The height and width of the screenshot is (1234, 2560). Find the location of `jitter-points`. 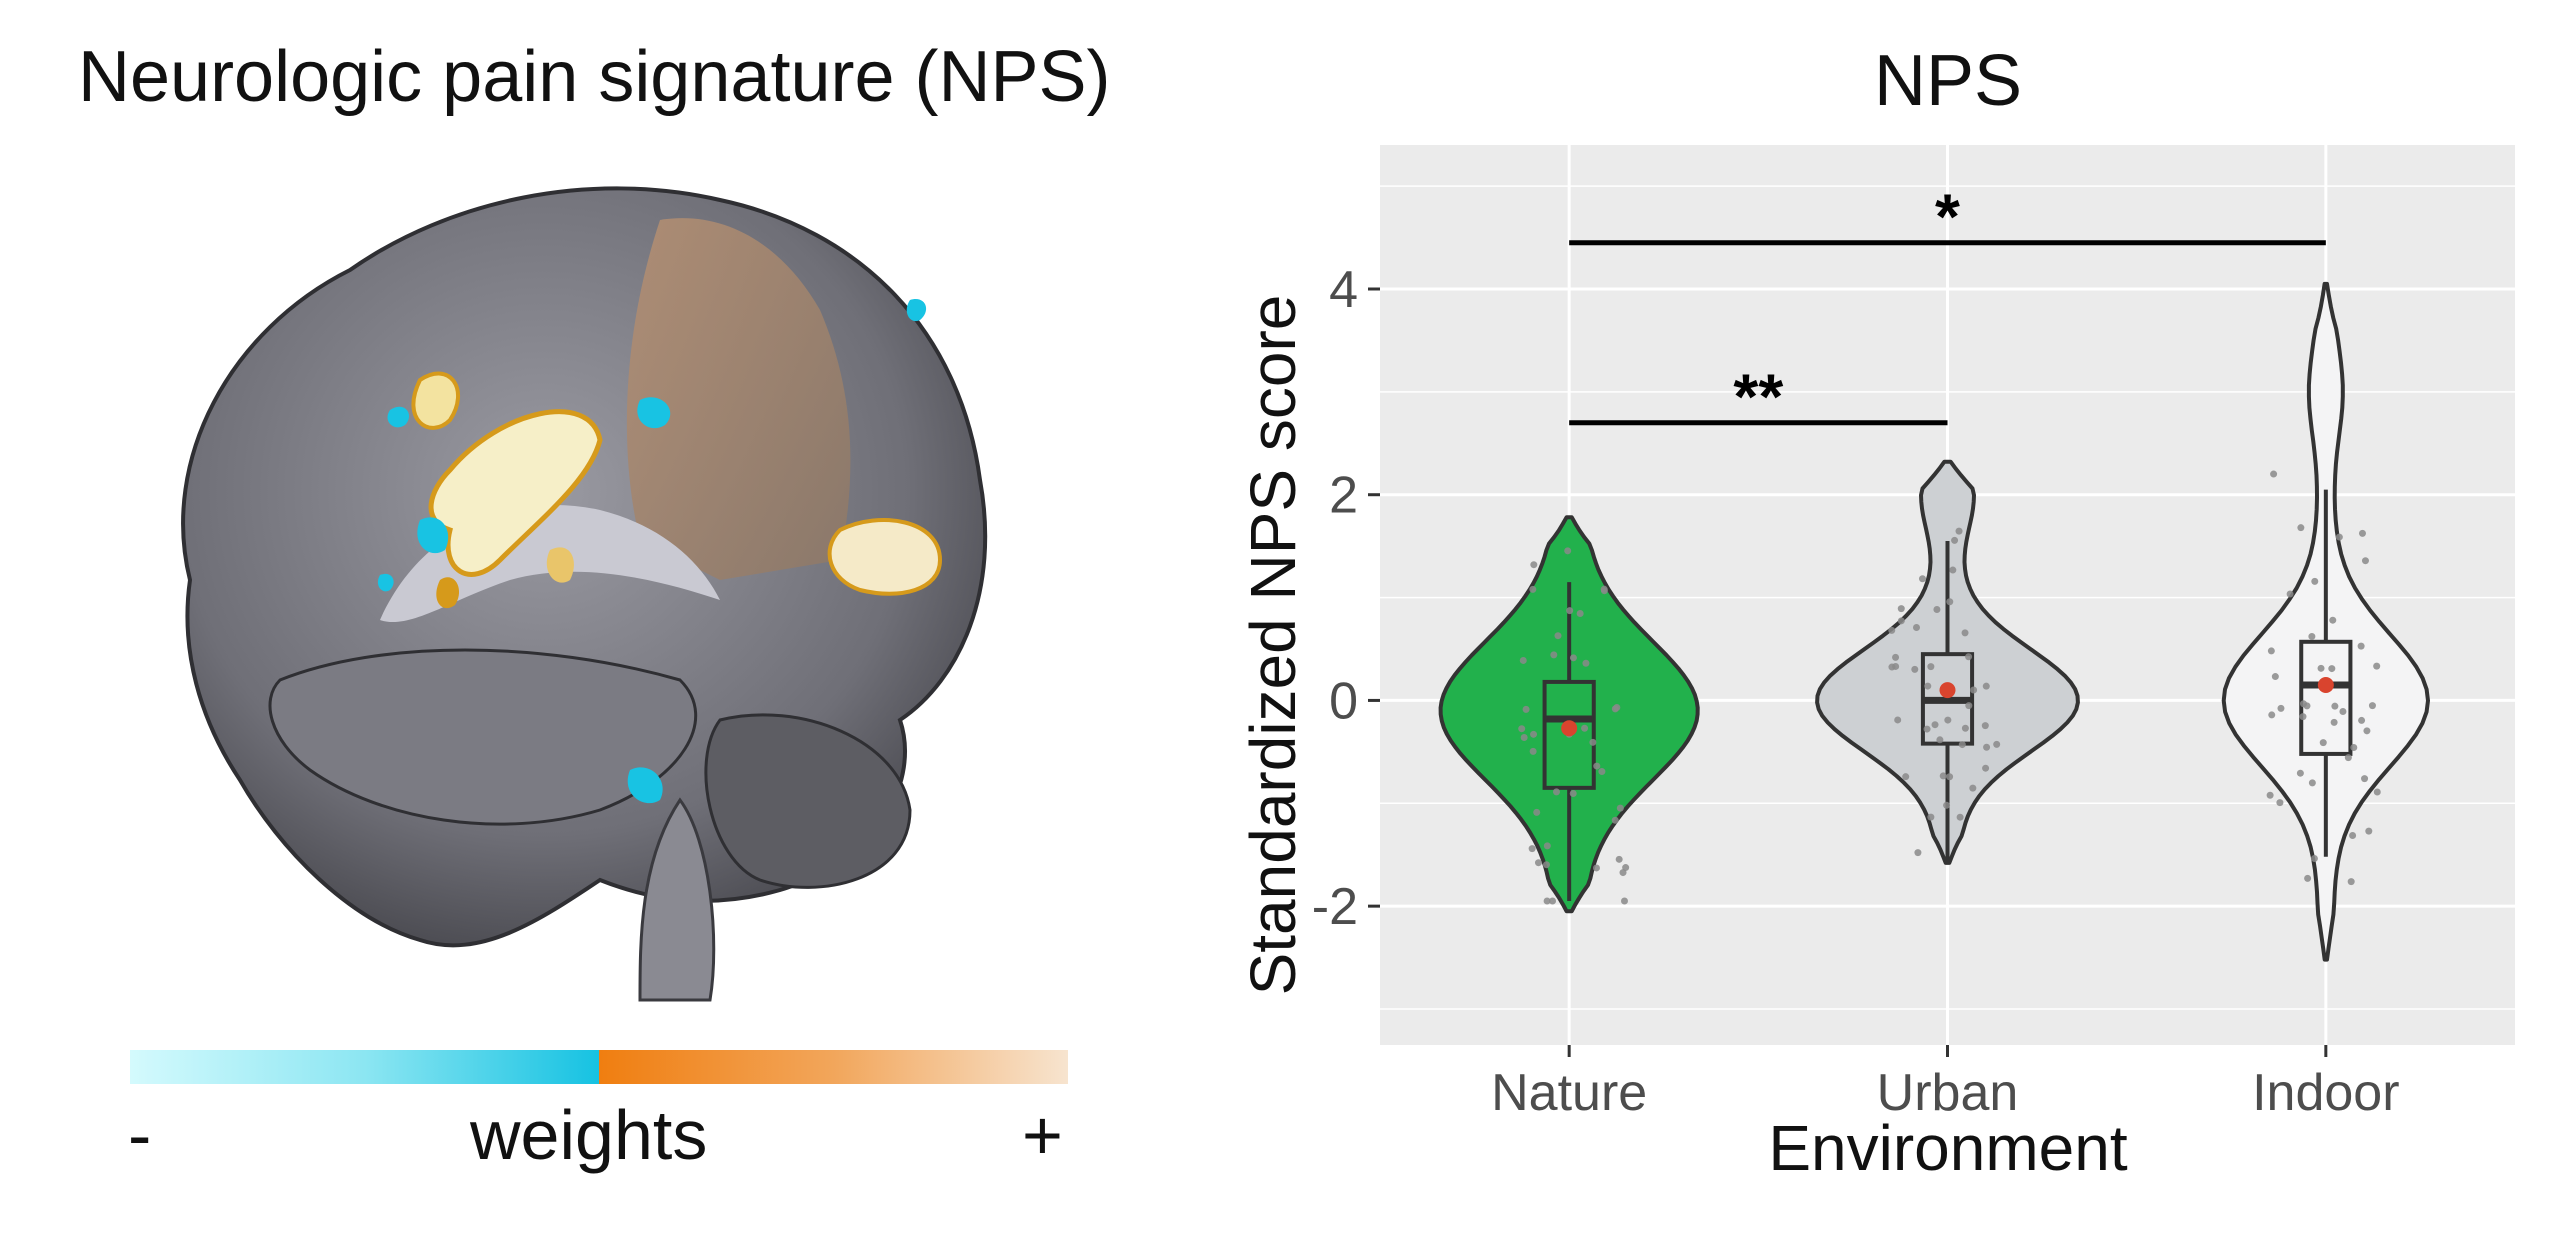

jitter-points is located at coordinates (1949, 687).